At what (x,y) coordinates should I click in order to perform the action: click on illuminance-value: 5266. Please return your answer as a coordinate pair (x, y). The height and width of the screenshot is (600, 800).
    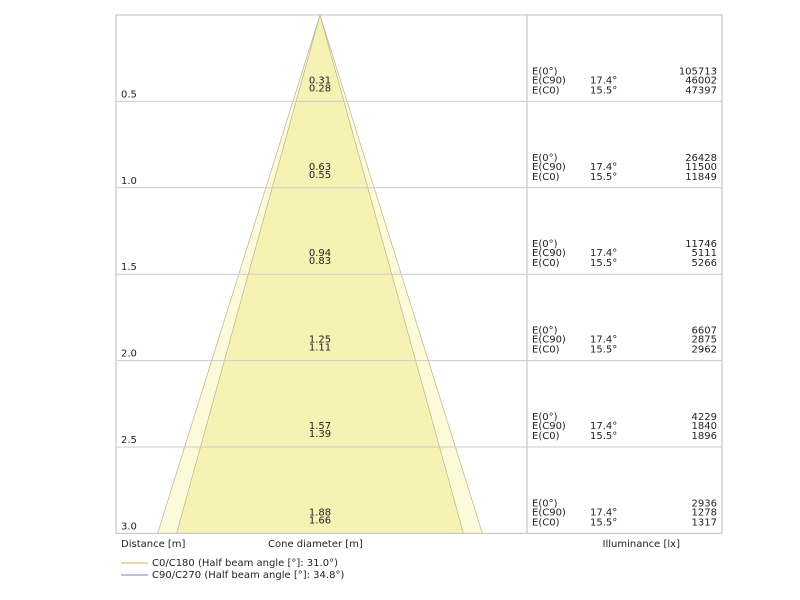
    Looking at the image, I should click on (704, 263).